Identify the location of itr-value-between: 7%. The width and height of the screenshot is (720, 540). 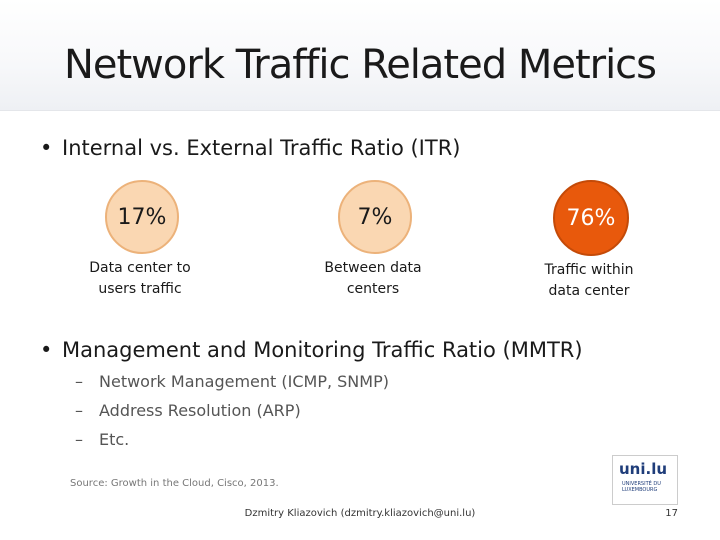
(375, 217).